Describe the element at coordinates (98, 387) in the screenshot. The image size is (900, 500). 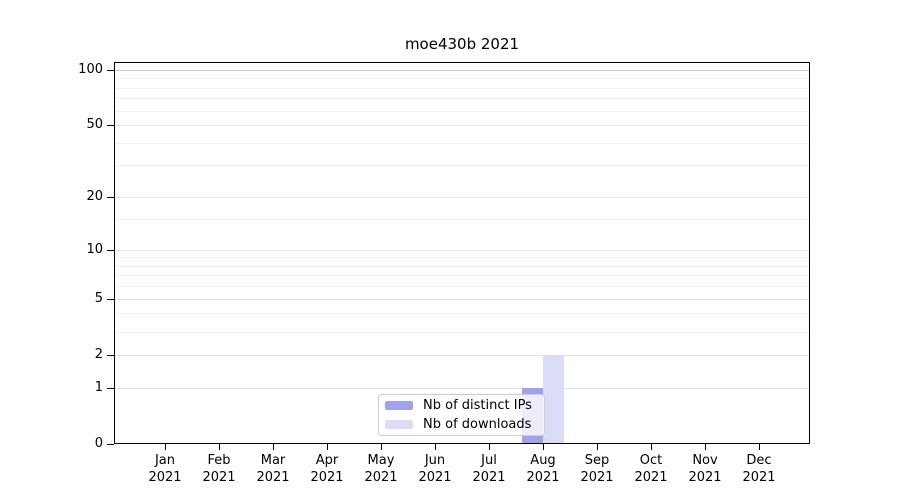
I see `y-tick-label-1: 1` at that location.